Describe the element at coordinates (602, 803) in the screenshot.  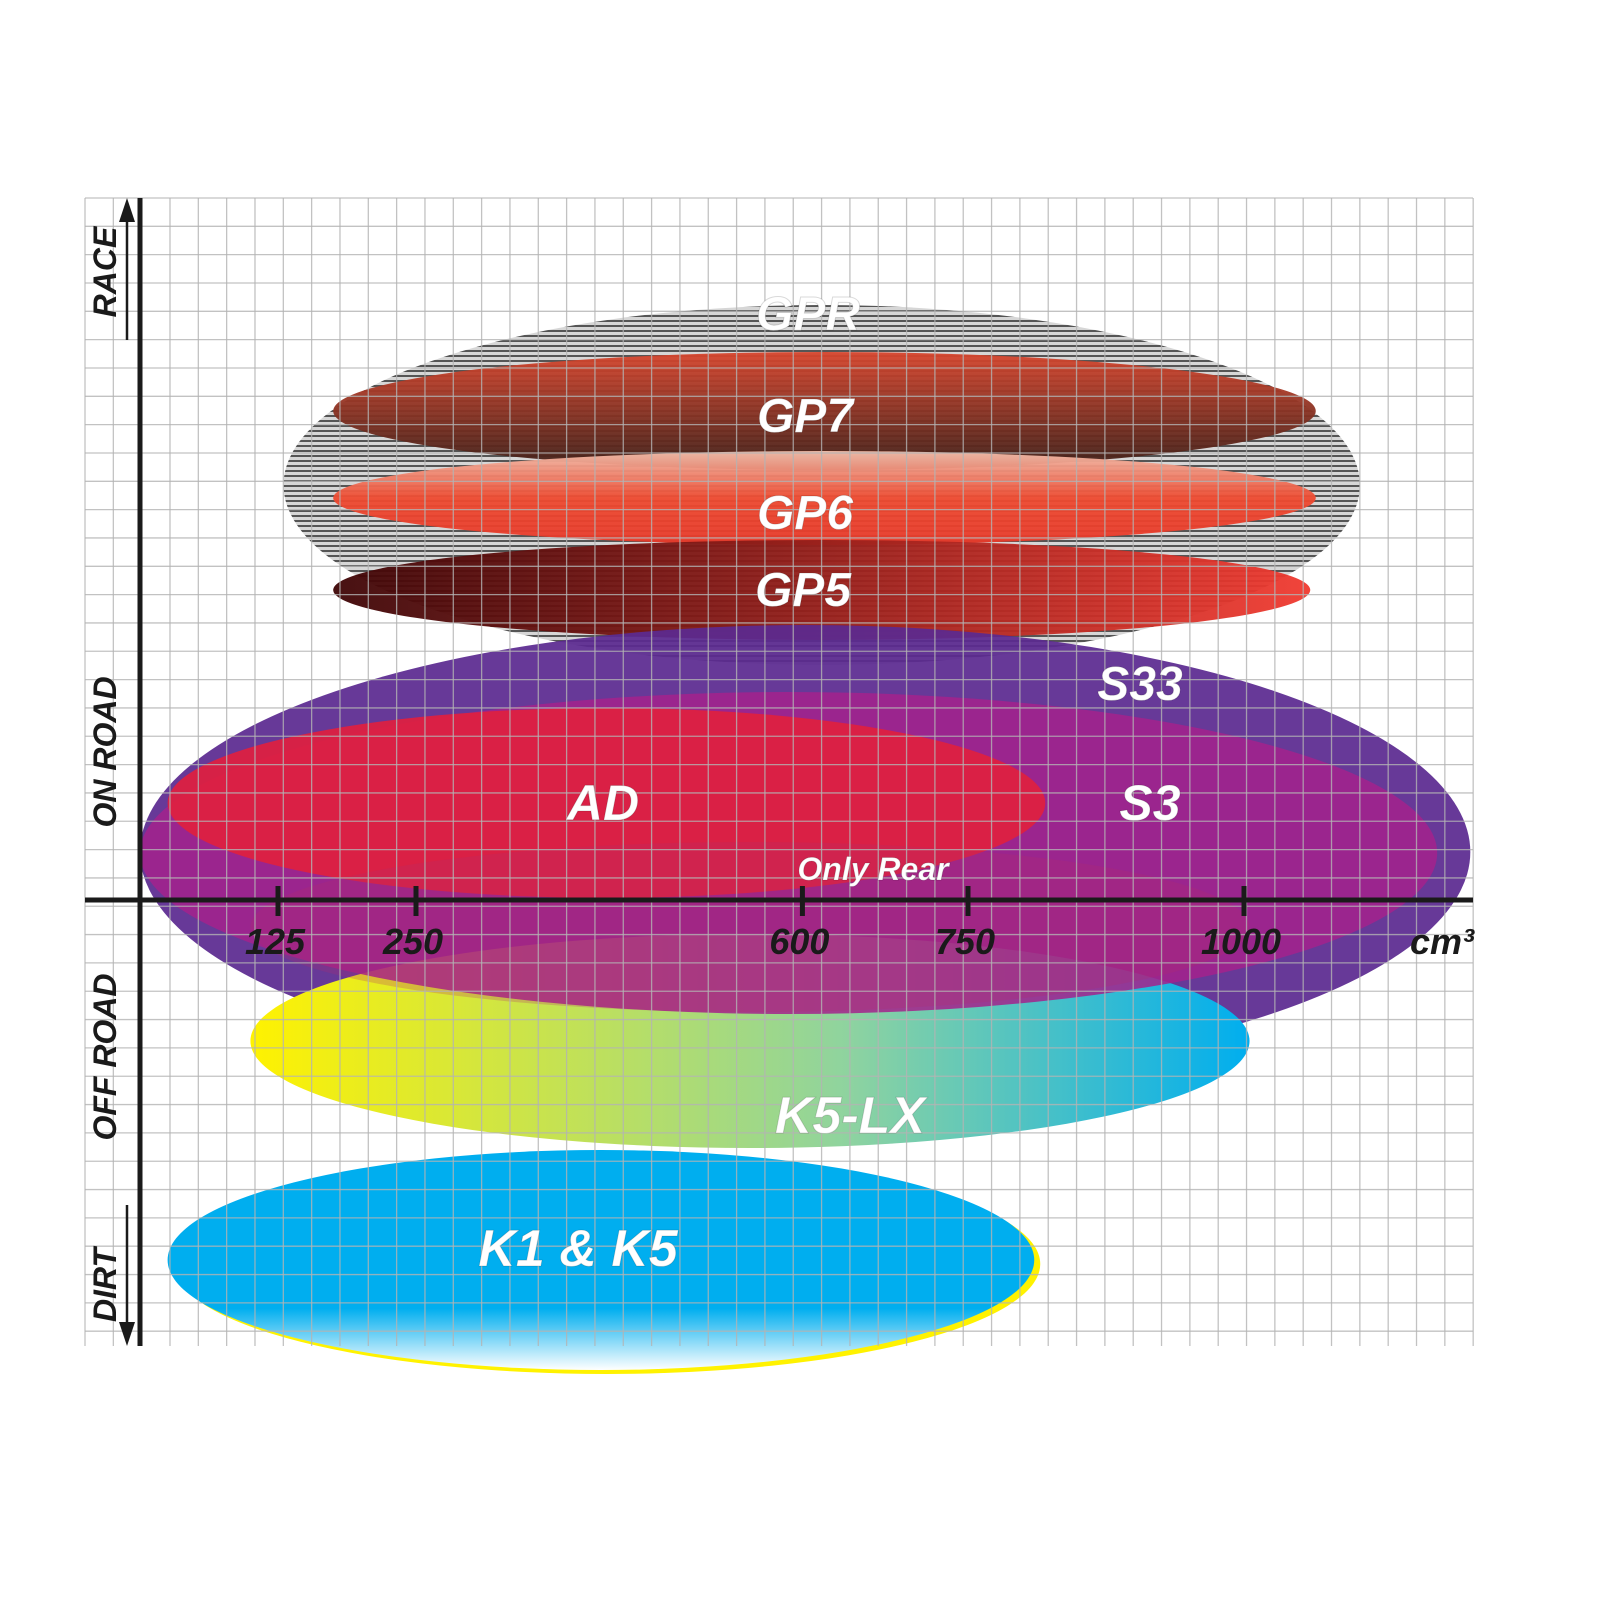
I see `series-label: AD` at that location.